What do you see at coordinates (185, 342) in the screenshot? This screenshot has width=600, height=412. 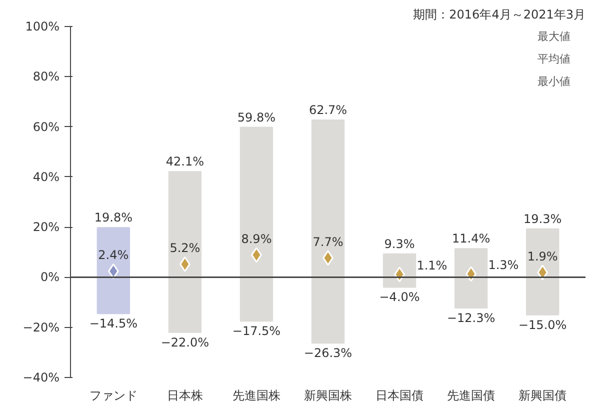 I see `annotation: −22.0%` at bounding box center [185, 342].